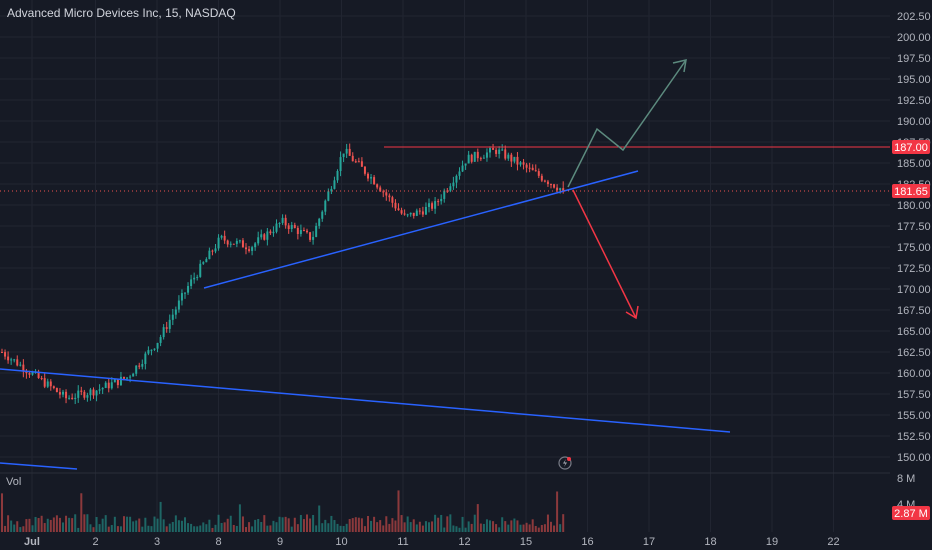 The width and height of the screenshot is (932, 550). Describe the element at coordinates (432, 542) in the screenshot. I see `time-axis: Jul 2 3 8 9 10 11 12 15 16 17 18 19 22` at that location.